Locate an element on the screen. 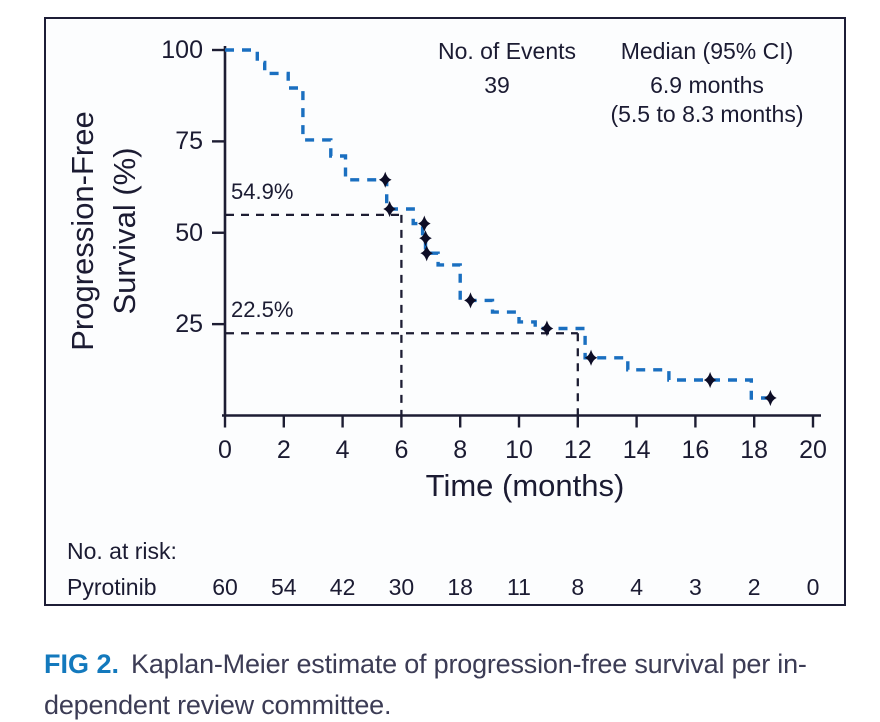 The image size is (880, 722). at-risk-count: 60 is located at coordinates (225, 587).